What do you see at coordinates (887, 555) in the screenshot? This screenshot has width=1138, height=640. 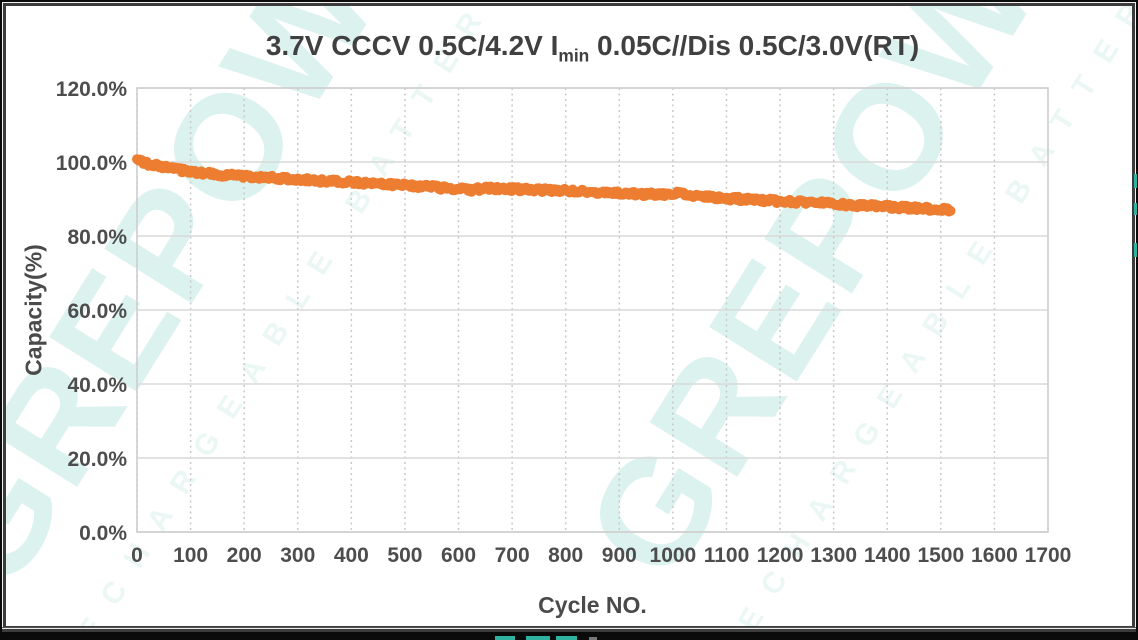 I see `x-tick-label: 1400` at bounding box center [887, 555].